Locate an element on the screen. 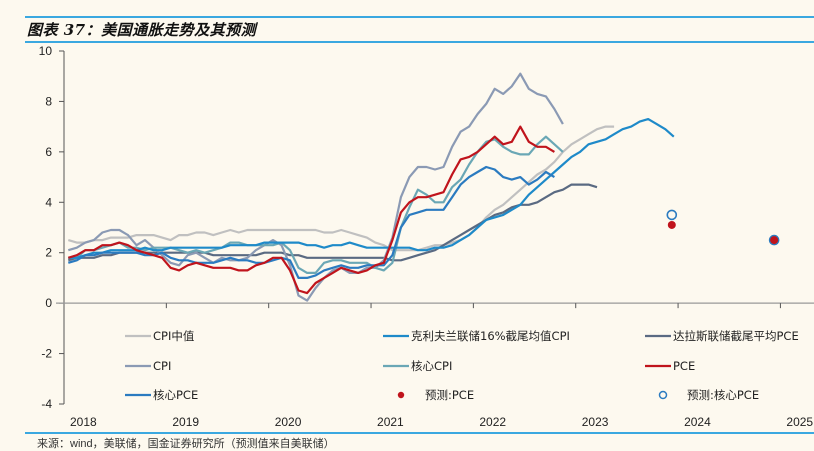  legend-label: 预测:PCE is located at coordinates (449, 395).